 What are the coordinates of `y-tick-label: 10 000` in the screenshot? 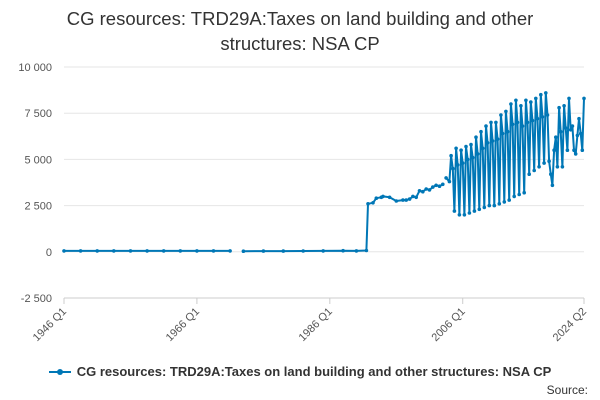 It's located at (35, 68).